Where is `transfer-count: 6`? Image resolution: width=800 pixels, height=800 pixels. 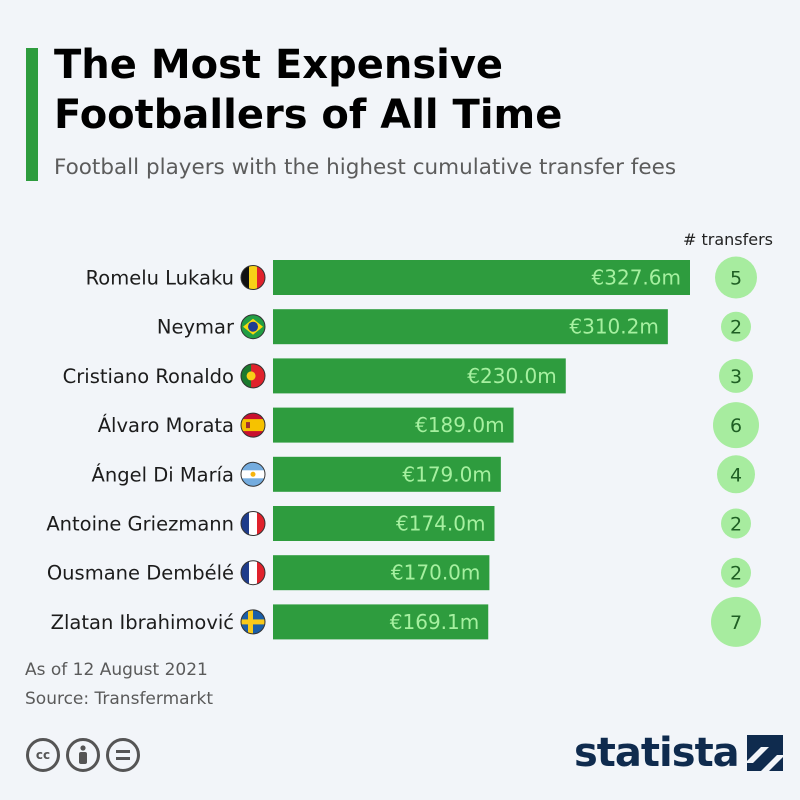
transfer-count: 6 is located at coordinates (736, 426).